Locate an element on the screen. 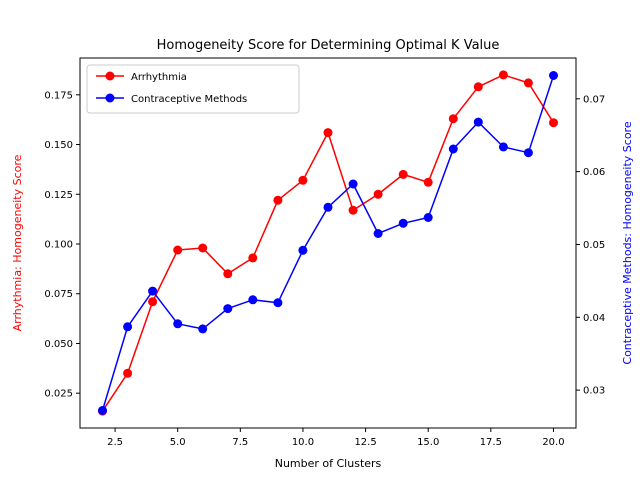  x-axis-title: Number of Clusters is located at coordinates (328, 463).